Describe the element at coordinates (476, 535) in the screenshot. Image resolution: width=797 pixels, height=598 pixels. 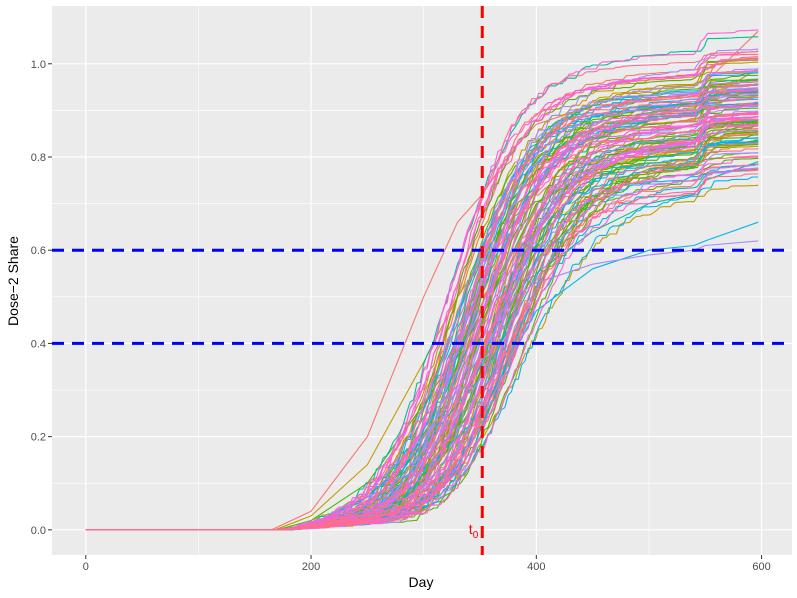
I see `t0-label-subscript: 0` at that location.